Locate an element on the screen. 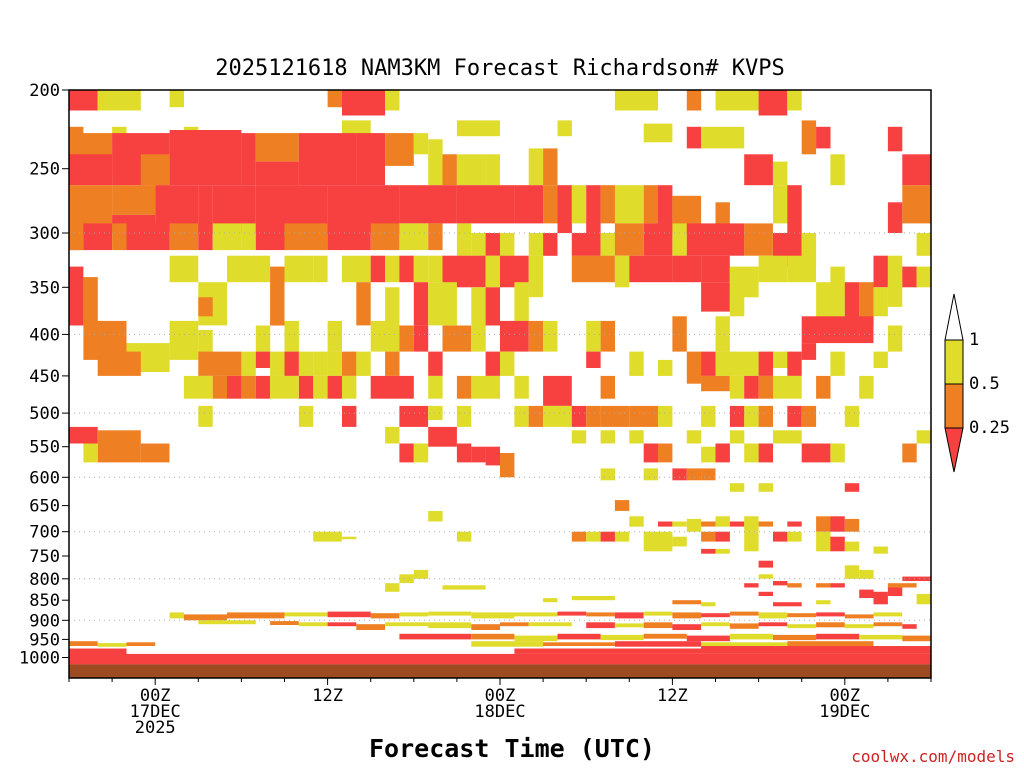 This screenshot has width=1024, height=768. x-tick-label: 12Z is located at coordinates (672, 696).